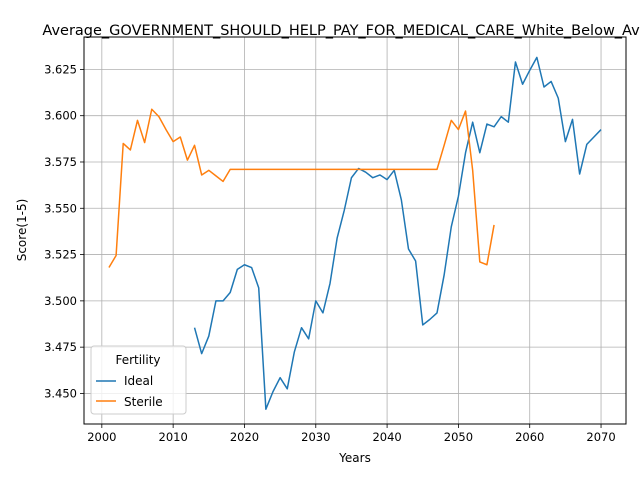 This screenshot has width=640, height=480. I want to click on legend-label-sterile: Sterile, so click(143, 402).